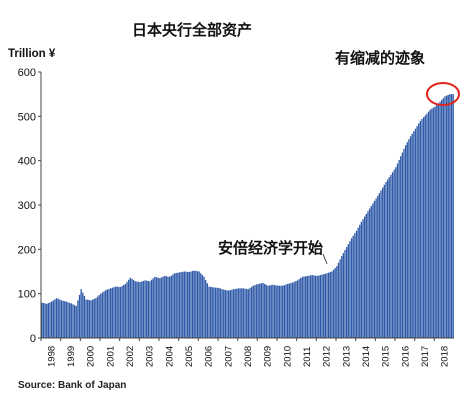  I want to click on x-tick-label: 2009, so click(268, 356).